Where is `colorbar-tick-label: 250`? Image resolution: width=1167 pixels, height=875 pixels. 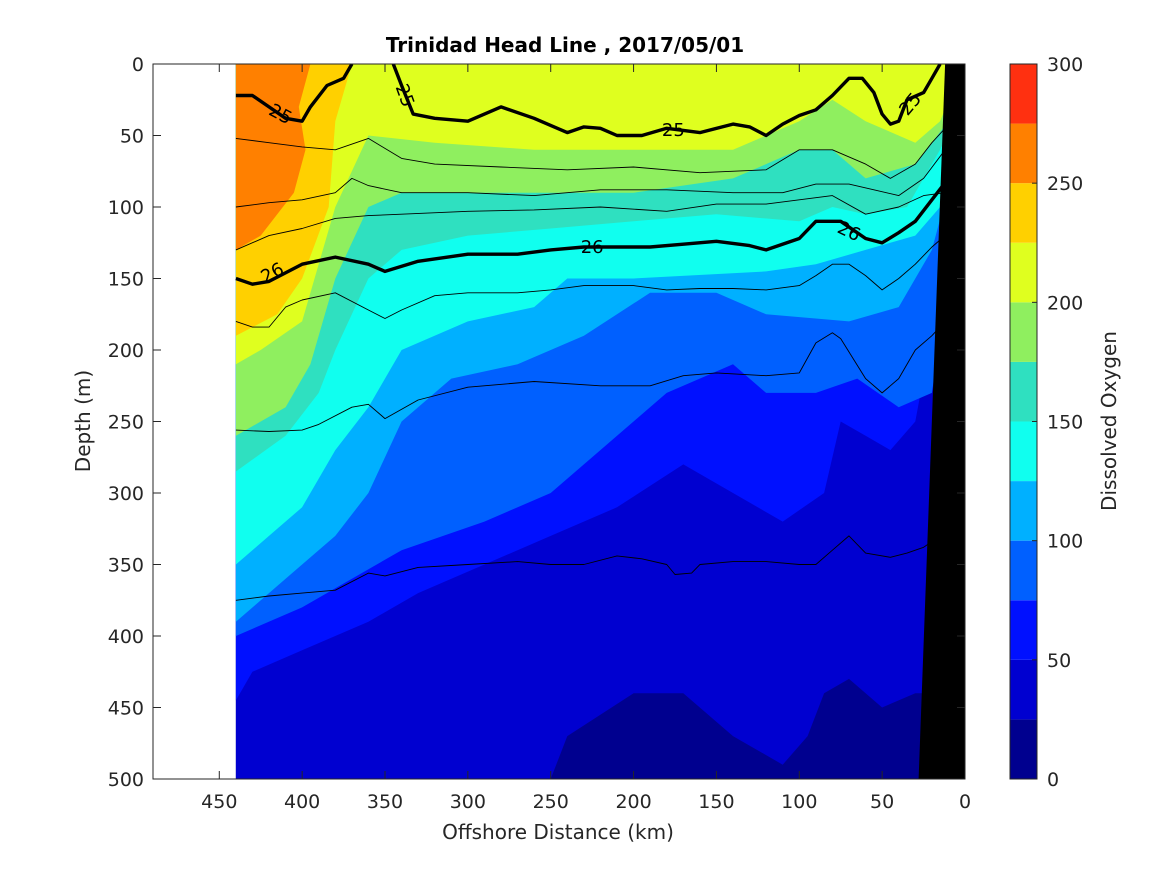 colorbar-tick-label: 250 is located at coordinates (1065, 184).